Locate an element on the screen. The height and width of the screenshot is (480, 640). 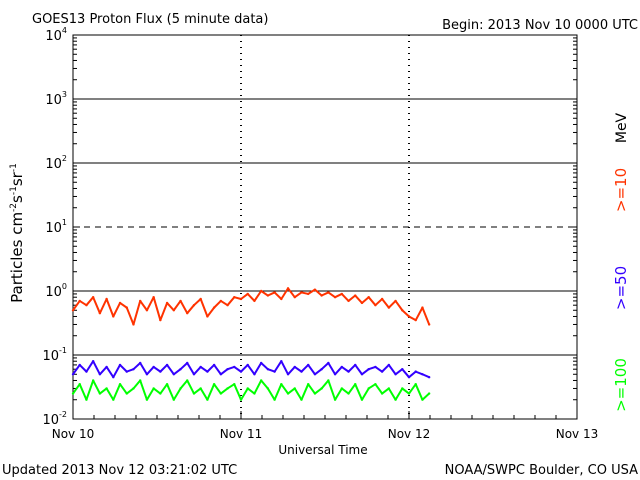
y-tick-label-1: 10⁻¹ is located at coordinates (54, 355).